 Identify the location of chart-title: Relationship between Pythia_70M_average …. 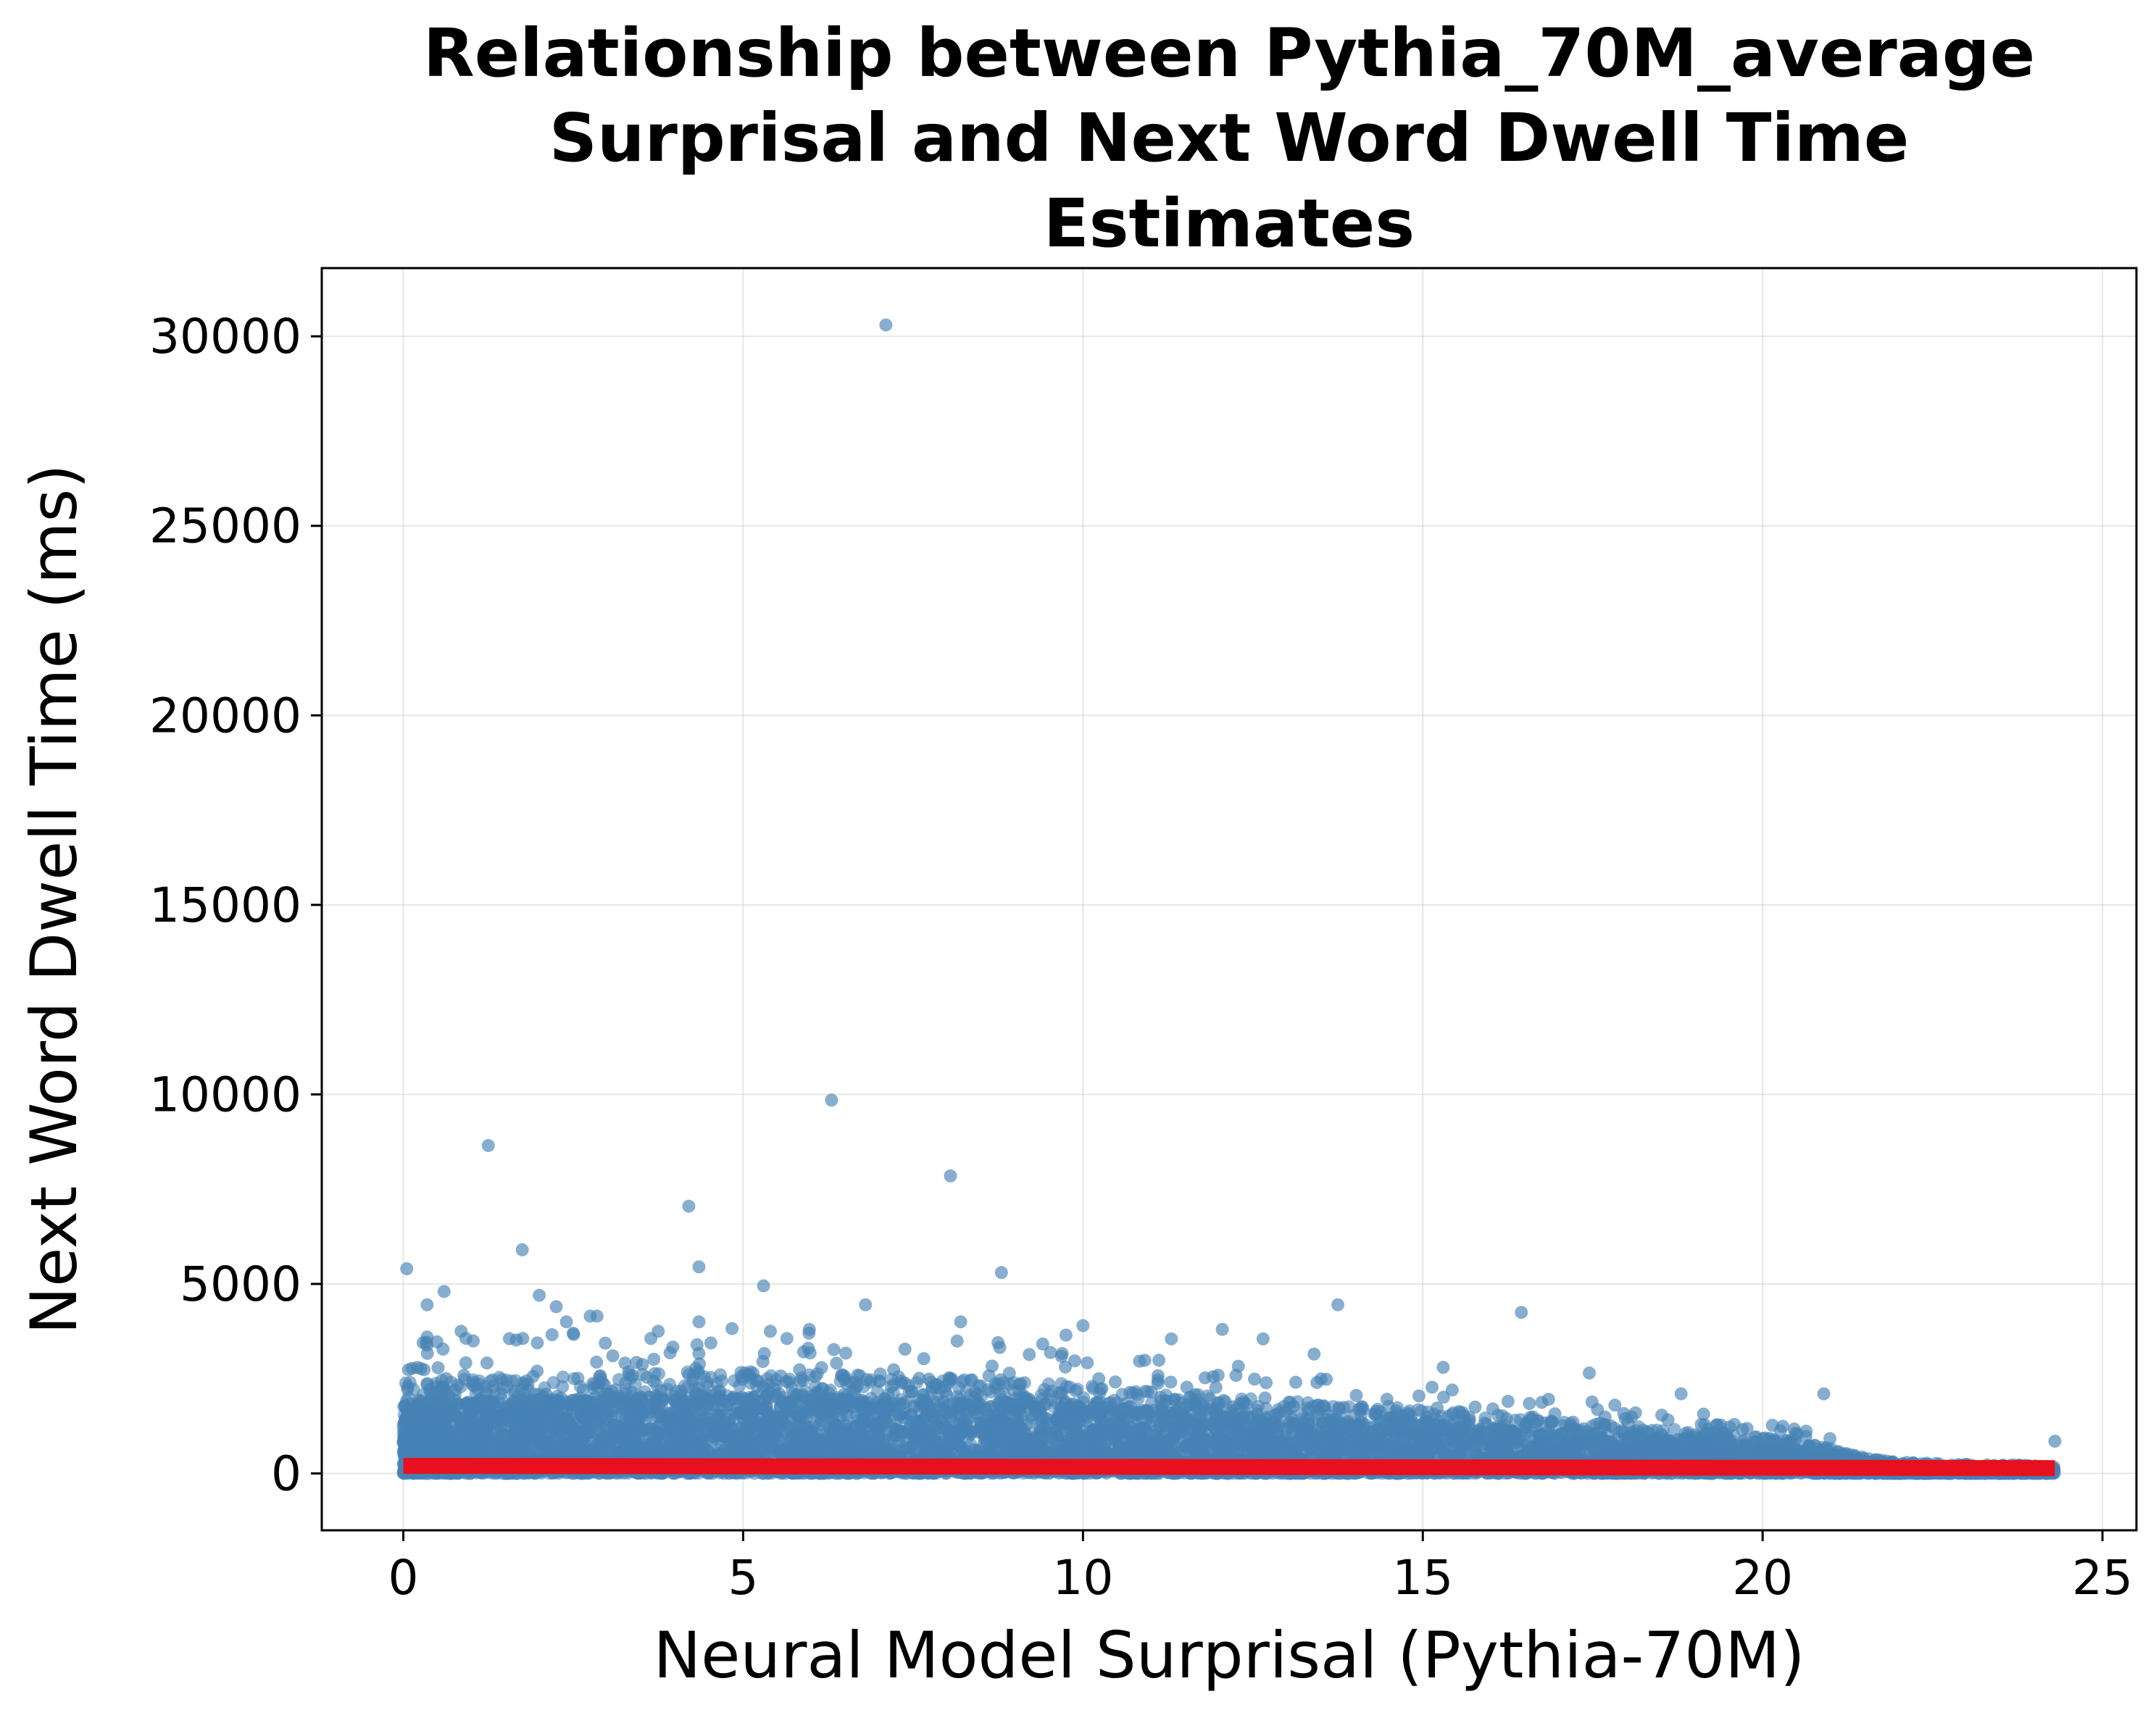
(1229, 138).